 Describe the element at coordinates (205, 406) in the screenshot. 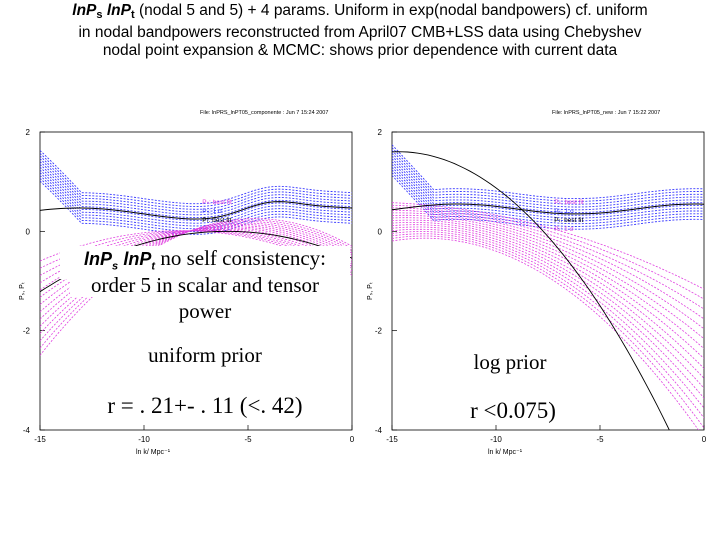

I see `left-r-constraint: r = . 21+- . 11 (<. 42)` at that location.